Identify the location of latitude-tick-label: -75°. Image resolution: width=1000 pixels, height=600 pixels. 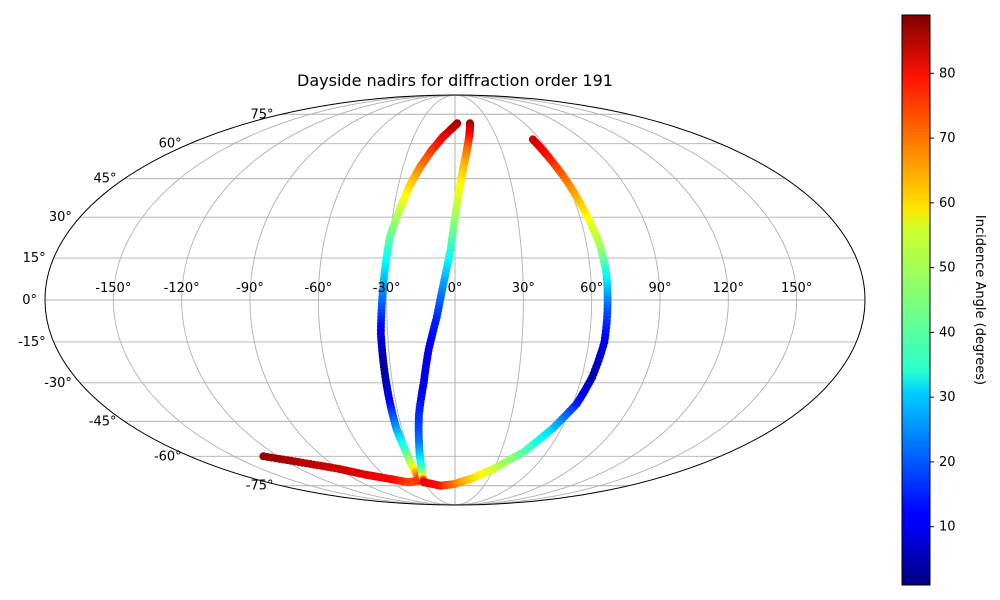
(260, 486).